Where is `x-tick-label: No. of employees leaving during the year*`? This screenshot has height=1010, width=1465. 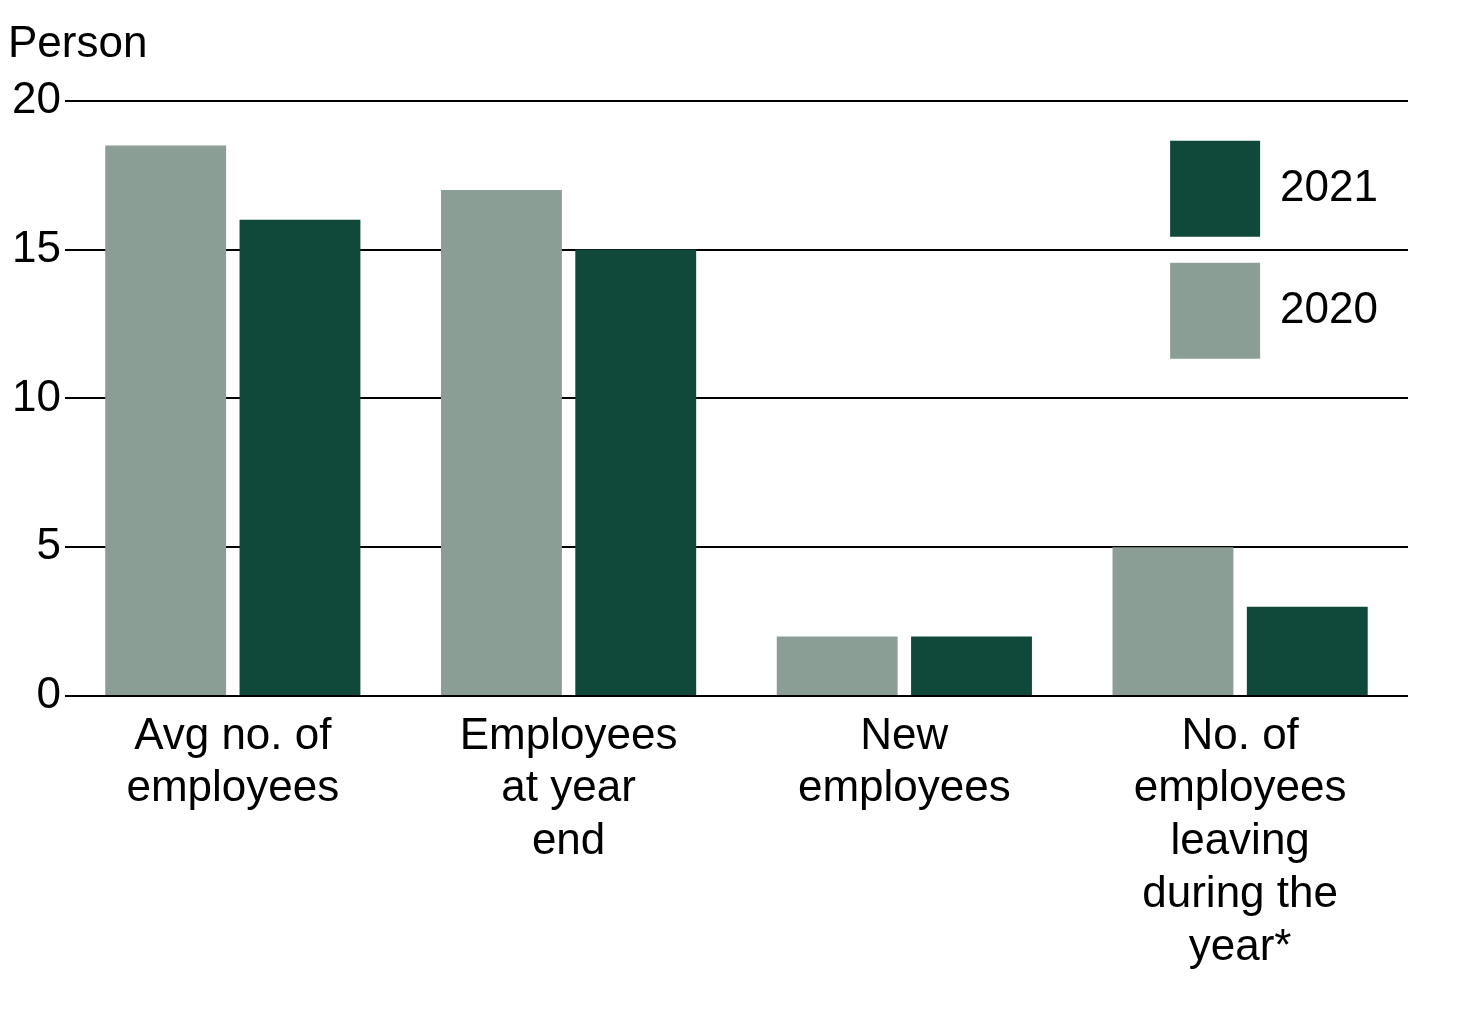 x-tick-label: No. of employees leaving during the year* is located at coordinates (1240, 838).